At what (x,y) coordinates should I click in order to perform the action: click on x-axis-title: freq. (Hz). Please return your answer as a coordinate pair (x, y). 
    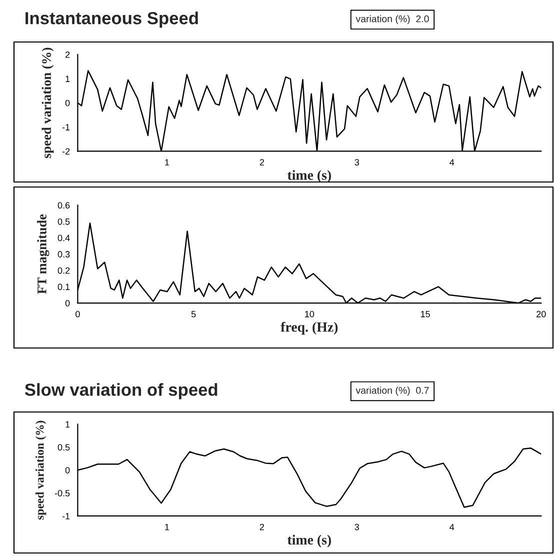
    Looking at the image, I should click on (309, 328).